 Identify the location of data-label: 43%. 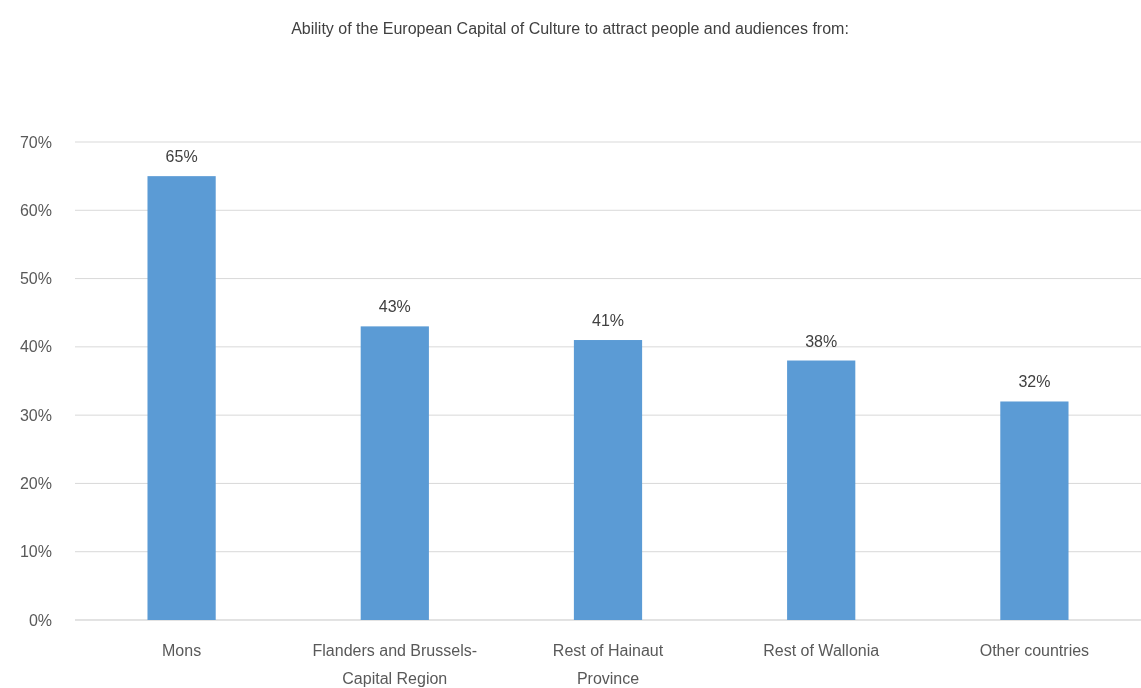
(394, 307).